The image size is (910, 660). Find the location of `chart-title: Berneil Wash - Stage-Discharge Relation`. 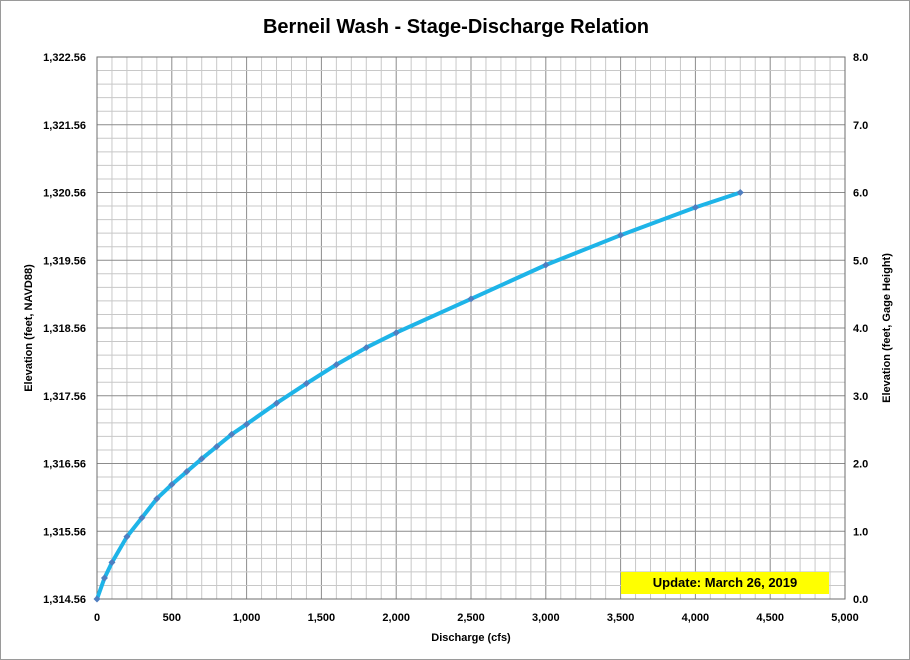

chart-title: Berneil Wash - Stage-Discharge Relation is located at coordinates (456, 27).